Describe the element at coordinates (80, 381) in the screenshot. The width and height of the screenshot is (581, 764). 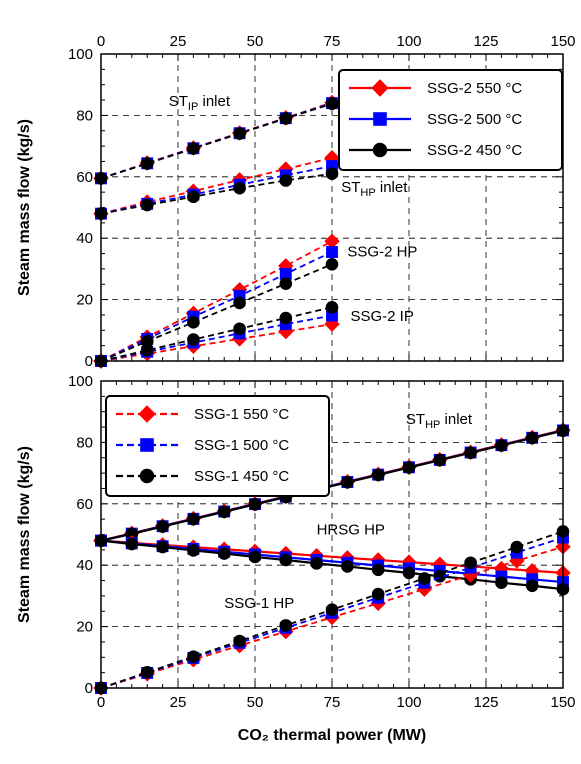
I see `y-tick-label: 100` at that location.